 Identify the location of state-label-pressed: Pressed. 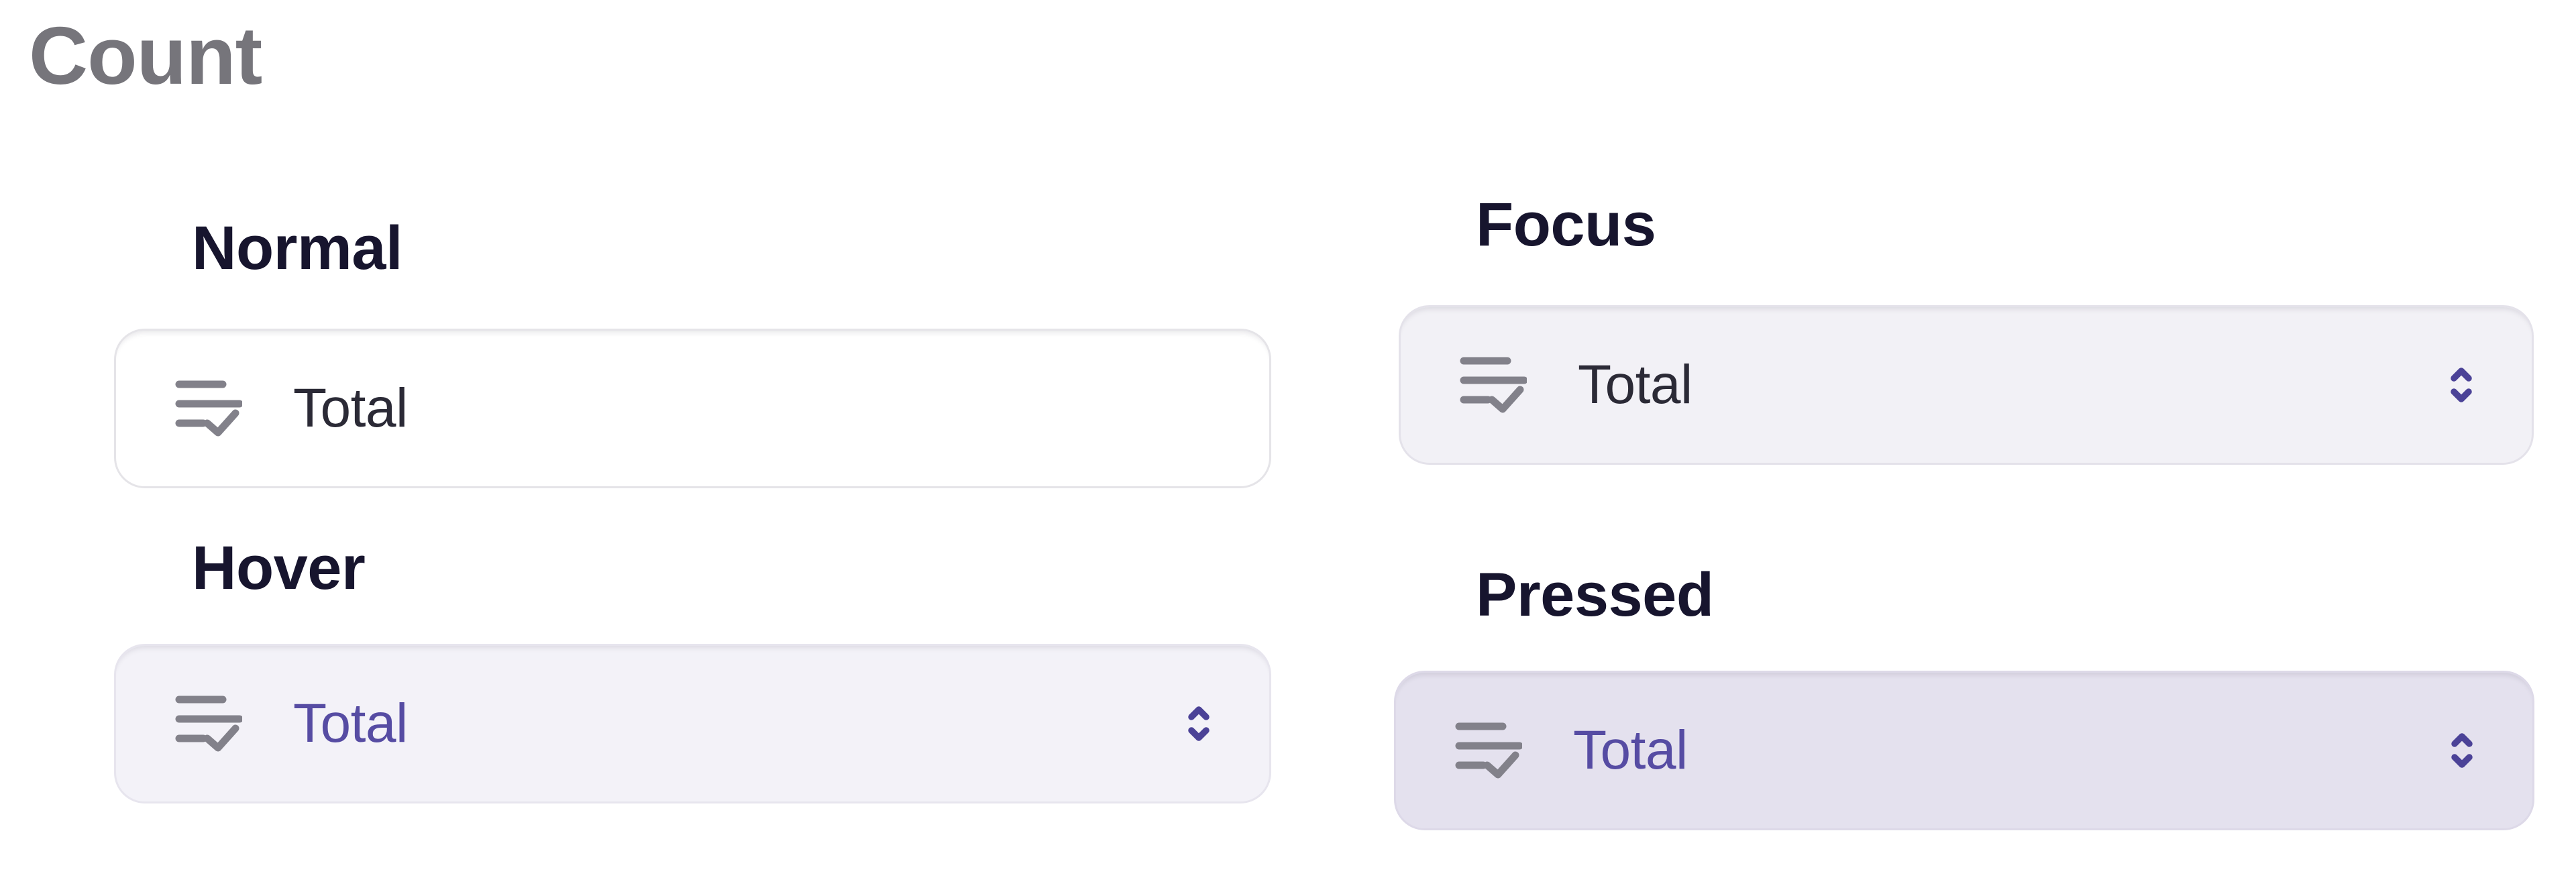
(1595, 595).